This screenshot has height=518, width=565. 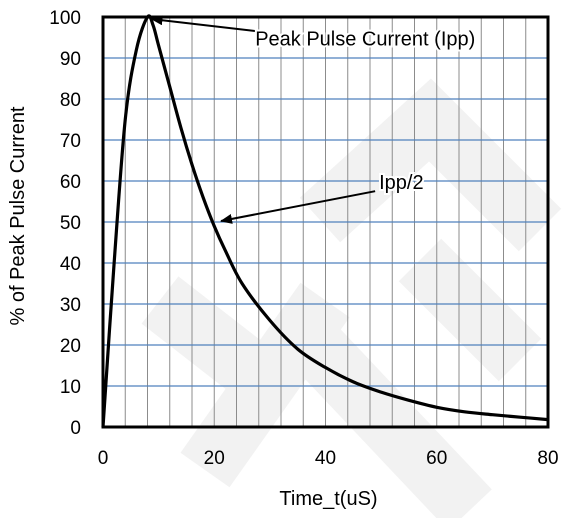 I want to click on y-tick-label: 90, so click(x=70, y=59).